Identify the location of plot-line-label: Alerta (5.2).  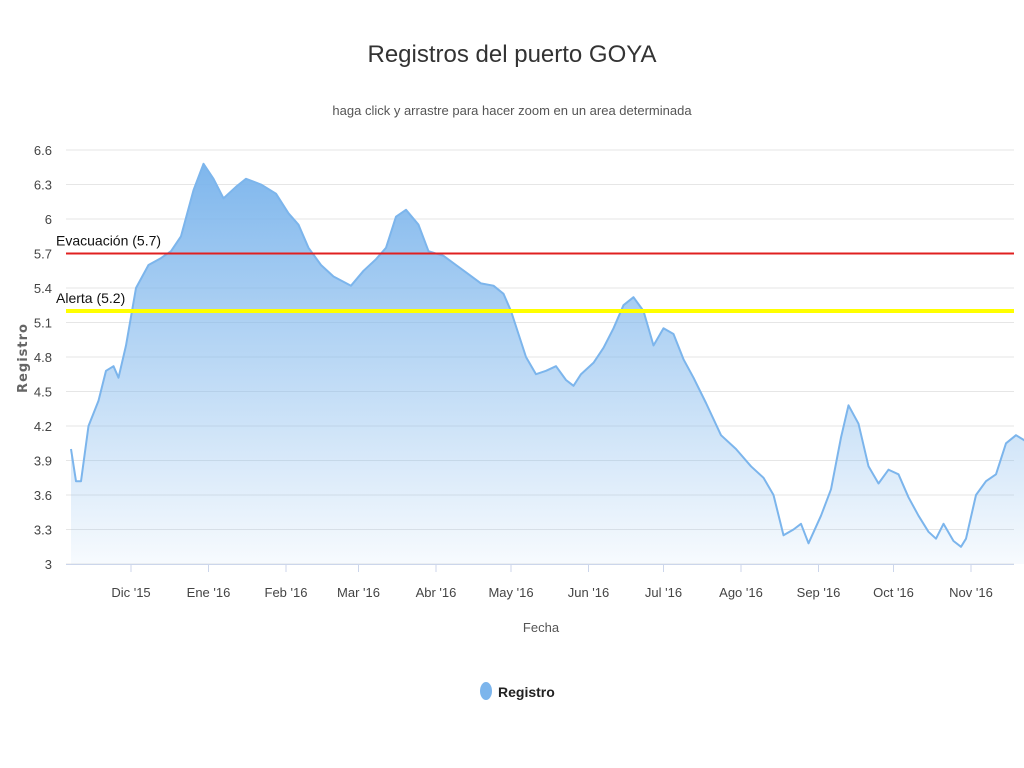
(90, 298).